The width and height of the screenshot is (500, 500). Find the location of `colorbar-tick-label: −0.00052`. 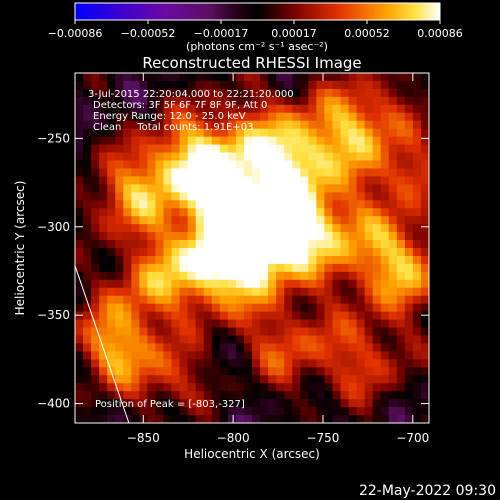

colorbar-tick-label: −0.00052 is located at coordinates (148, 33).